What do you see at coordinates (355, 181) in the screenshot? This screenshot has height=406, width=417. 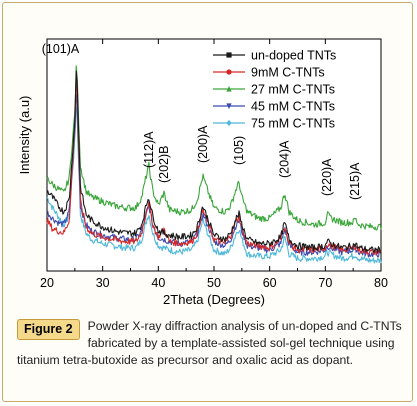 I see `peak-label: (215)A` at bounding box center [355, 181].